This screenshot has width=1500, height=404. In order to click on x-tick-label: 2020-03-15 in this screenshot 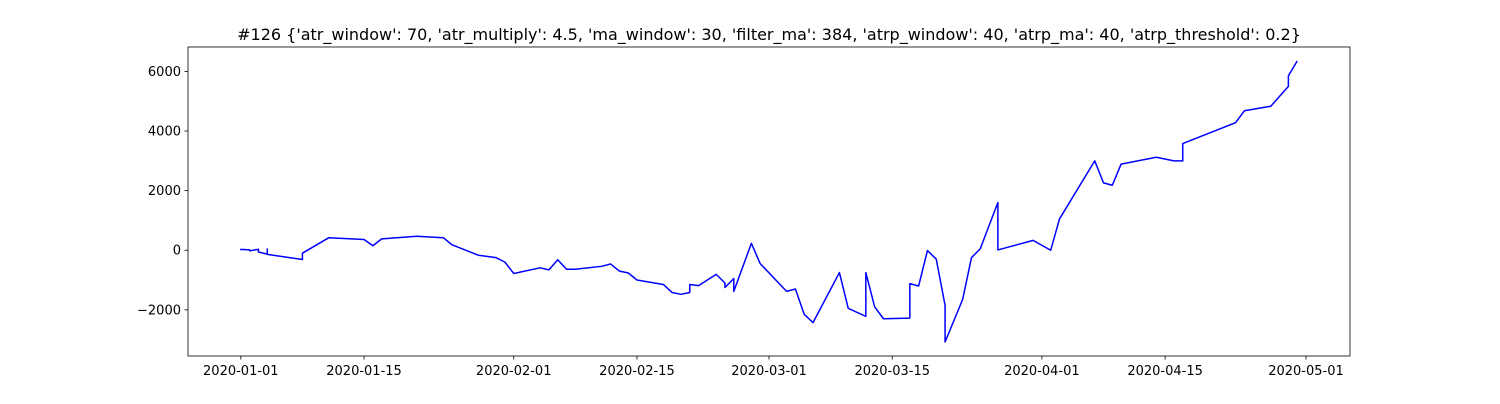, I will do `click(892, 371)`.